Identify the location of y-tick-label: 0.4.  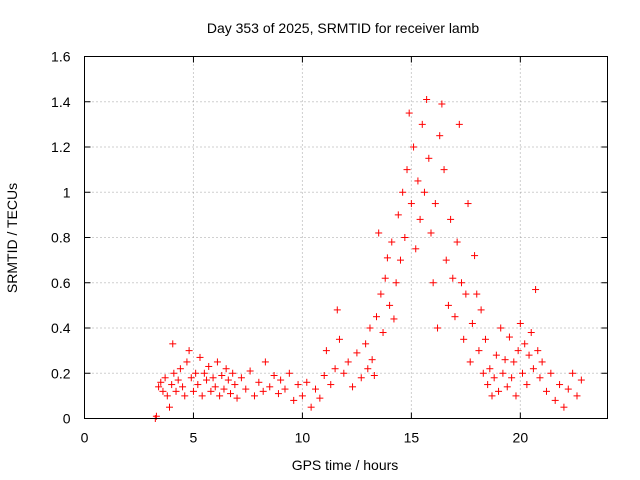
(61, 328).